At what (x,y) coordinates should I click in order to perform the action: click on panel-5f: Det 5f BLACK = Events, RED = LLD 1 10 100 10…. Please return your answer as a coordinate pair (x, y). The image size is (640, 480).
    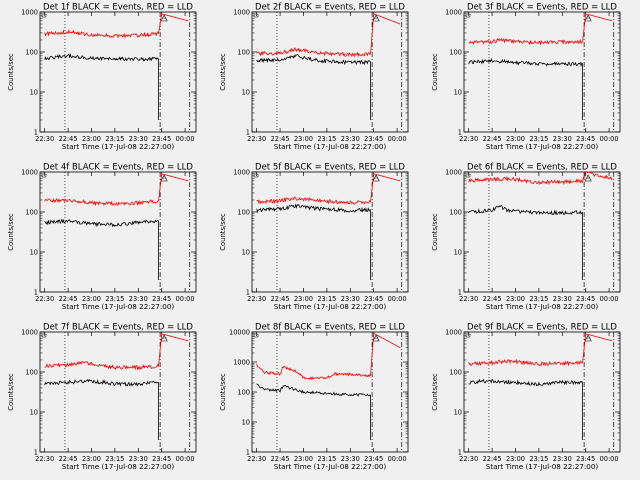
    Looking at the image, I should click on (314, 237).